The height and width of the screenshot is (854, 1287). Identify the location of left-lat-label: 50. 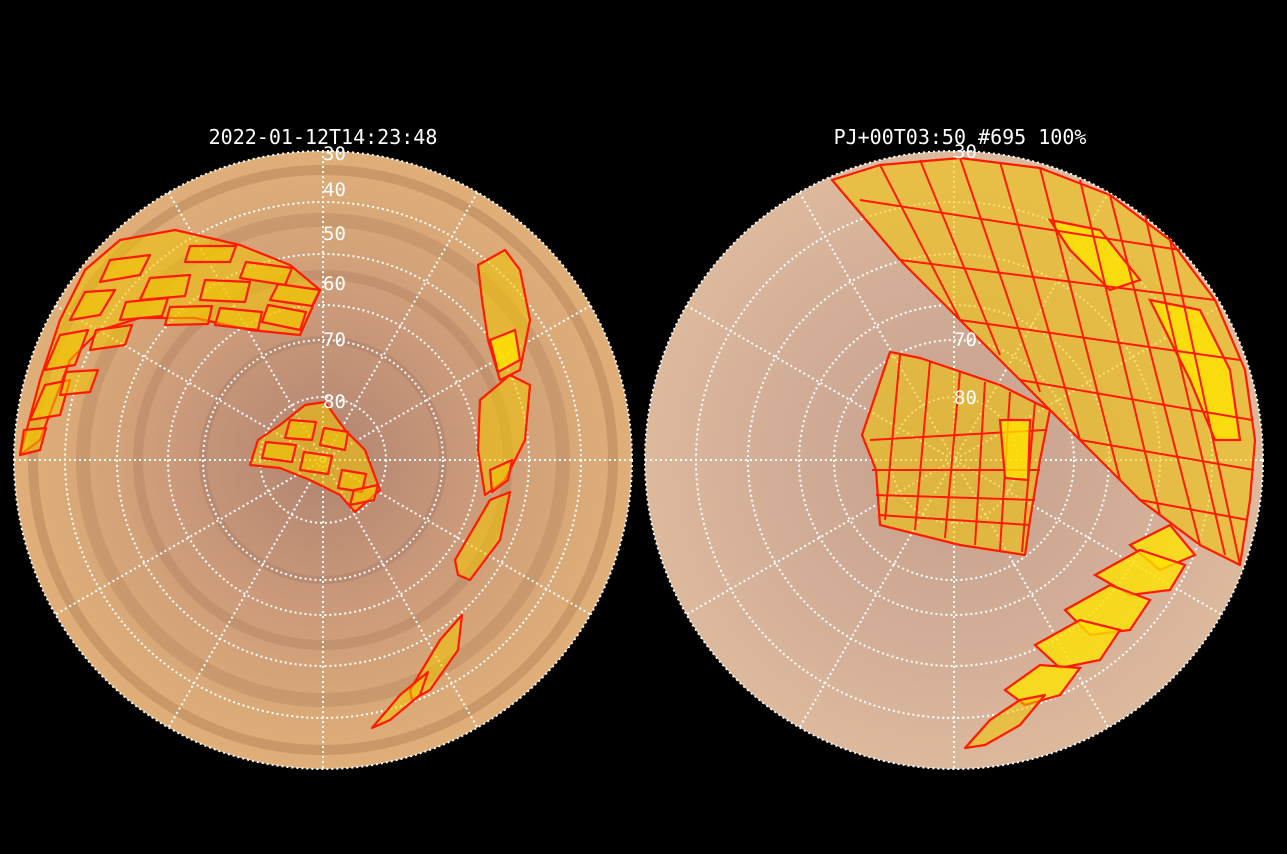
(334, 234).